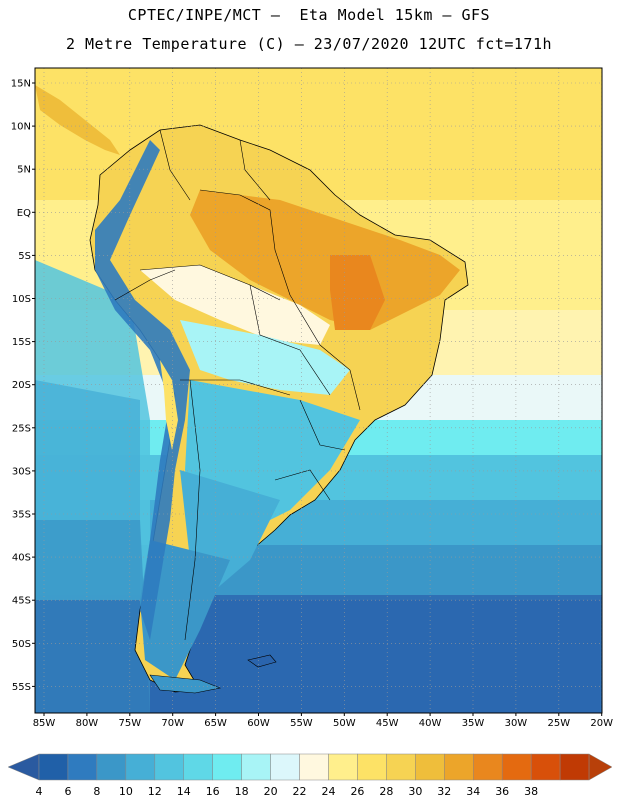 The image size is (618, 800). Describe the element at coordinates (39, 791) in the screenshot. I see `colorbar-label: 4` at that location.